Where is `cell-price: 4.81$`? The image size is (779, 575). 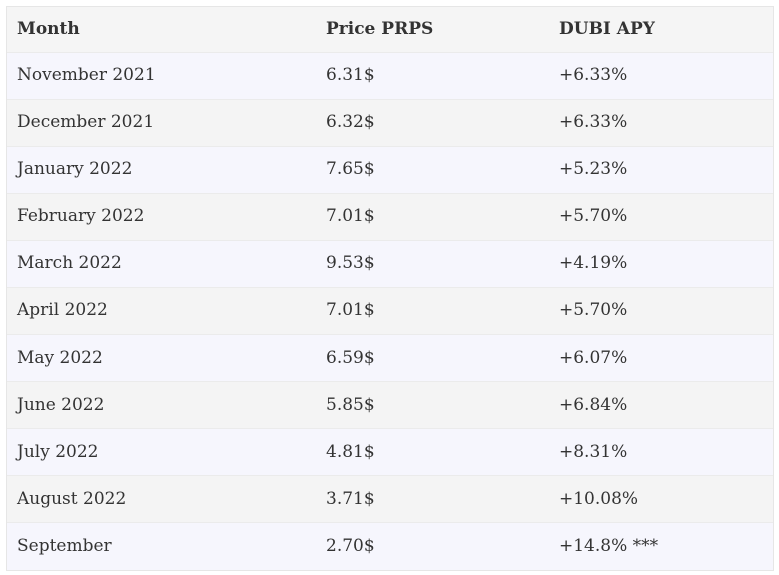
cell-price: 4.81$ is located at coordinates (432, 452).